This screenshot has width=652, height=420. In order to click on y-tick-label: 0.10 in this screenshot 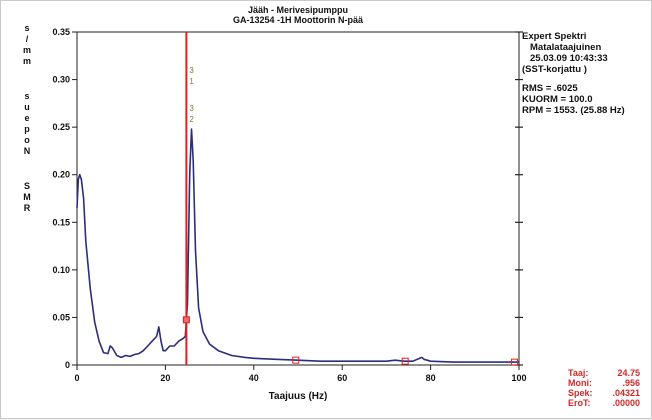, I will do `click(61, 270)`.